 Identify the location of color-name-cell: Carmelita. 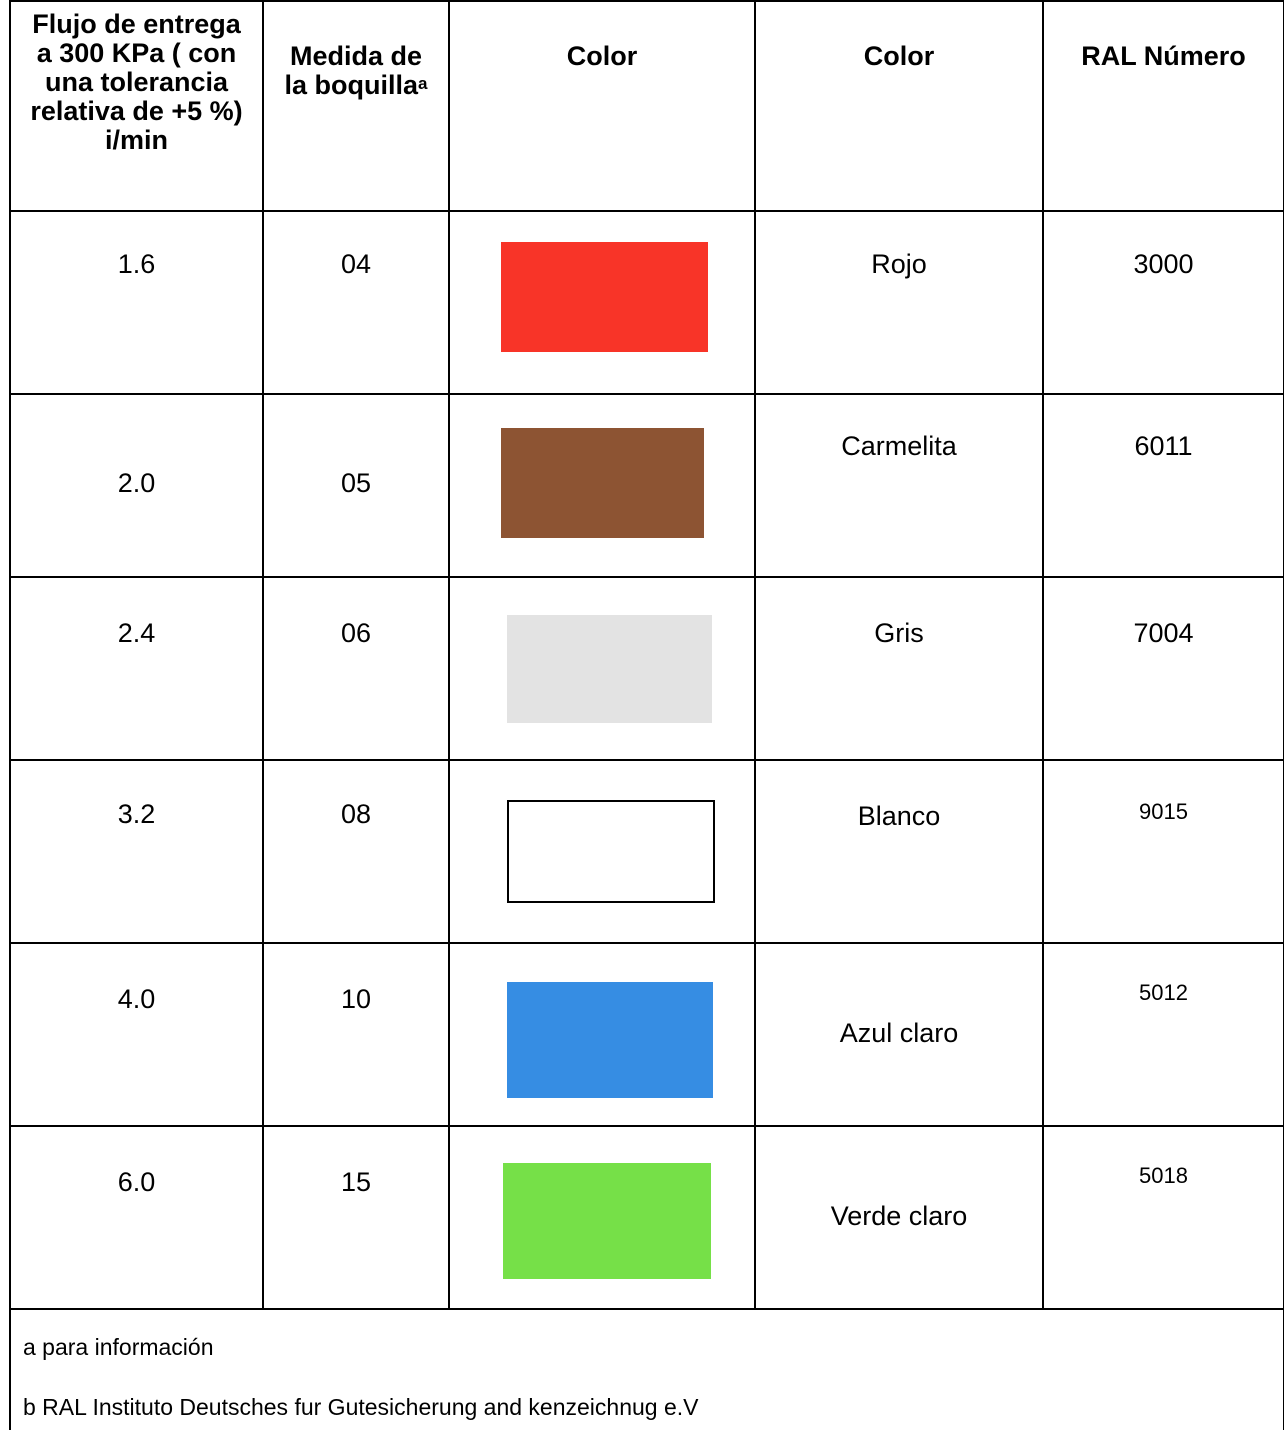
(899, 485).